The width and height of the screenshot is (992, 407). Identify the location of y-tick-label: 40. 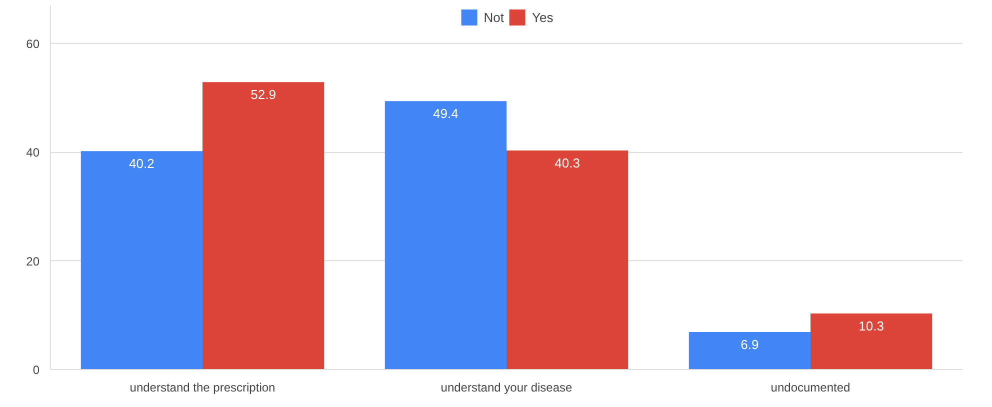
(33, 153).